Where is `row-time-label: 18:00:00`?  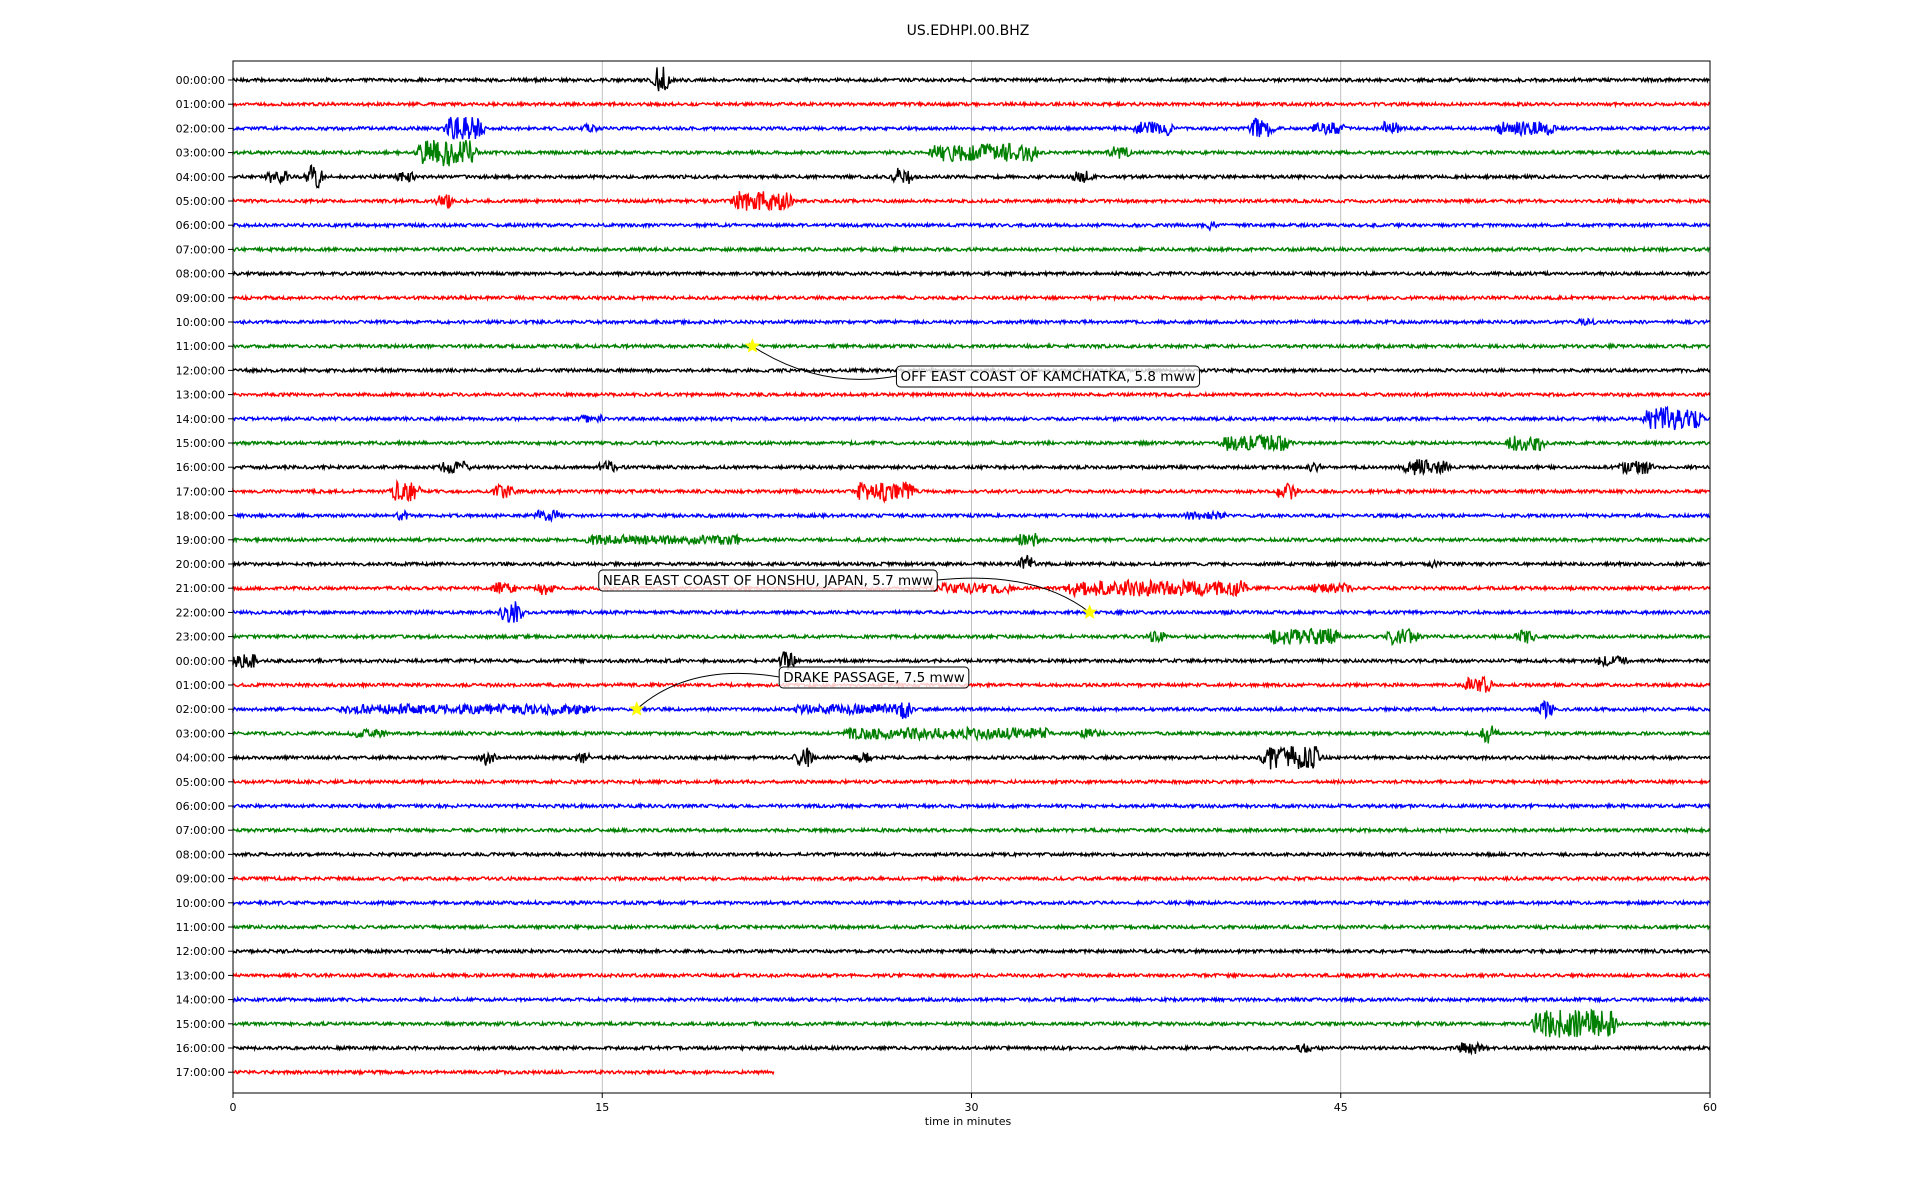
row-time-label: 18:00:00 is located at coordinates (200, 516).